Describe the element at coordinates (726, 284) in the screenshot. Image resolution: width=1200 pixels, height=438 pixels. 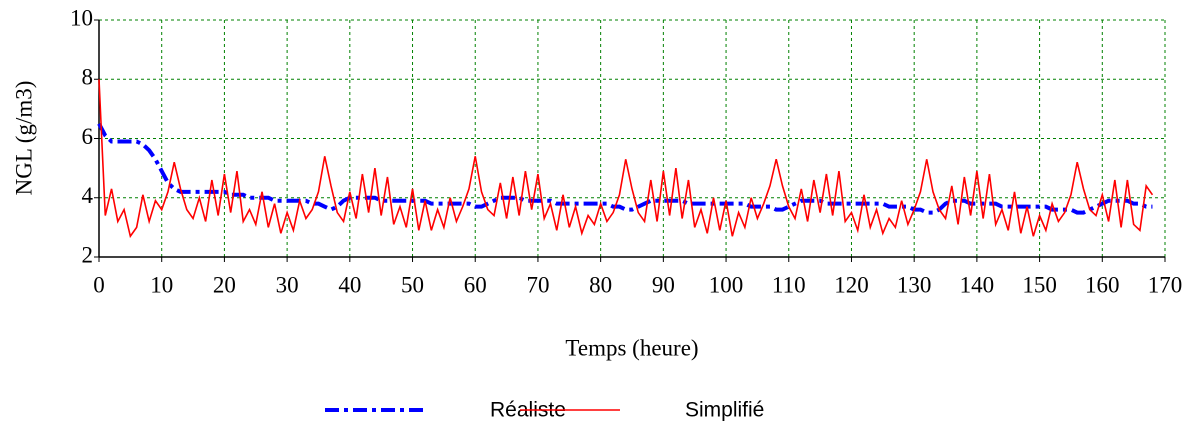
I see `x-tick-label: 100` at that location.